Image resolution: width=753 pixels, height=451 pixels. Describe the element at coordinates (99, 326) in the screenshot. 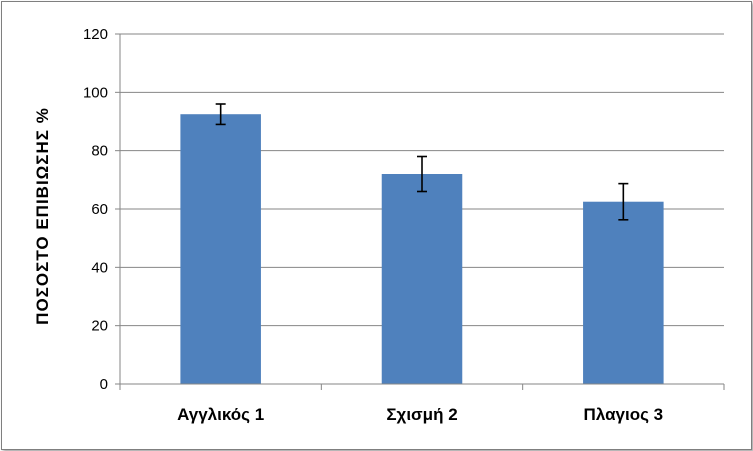

I see `y-tick-label: 20` at that location.